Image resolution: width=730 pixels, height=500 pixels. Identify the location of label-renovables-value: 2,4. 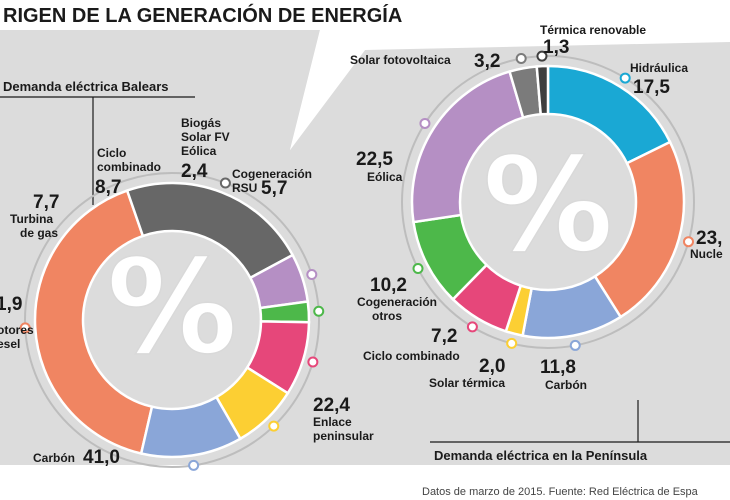
(194, 171).